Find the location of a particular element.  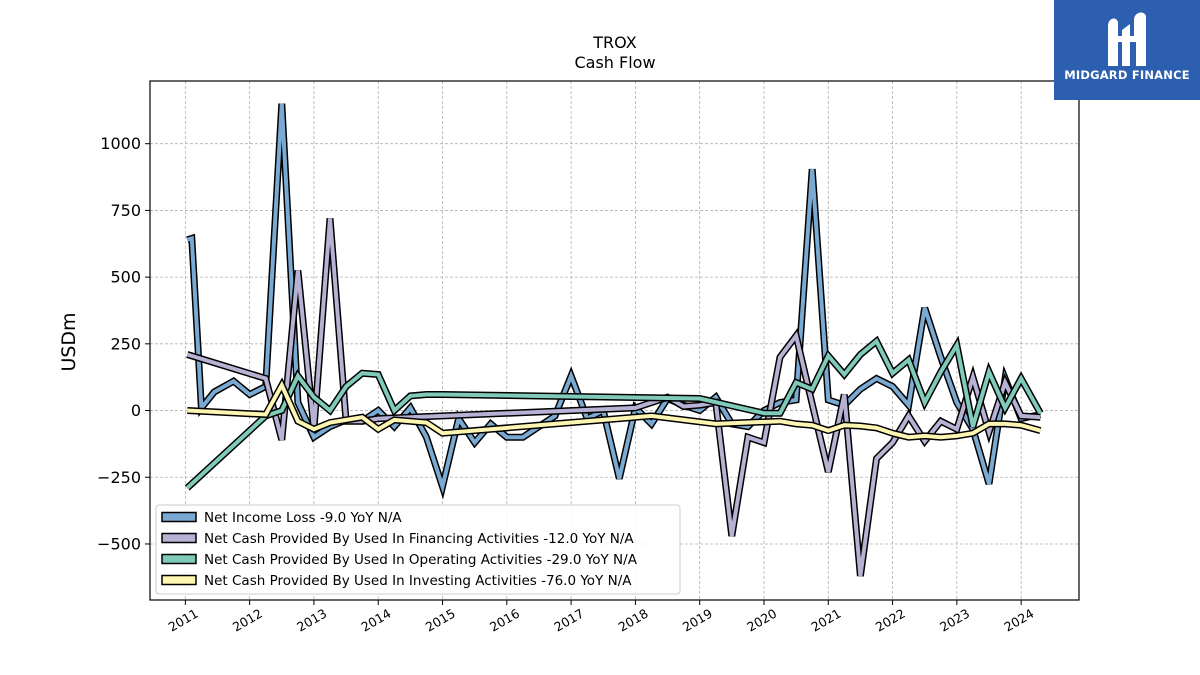

y-tick-label: 500 is located at coordinates (125, 277).